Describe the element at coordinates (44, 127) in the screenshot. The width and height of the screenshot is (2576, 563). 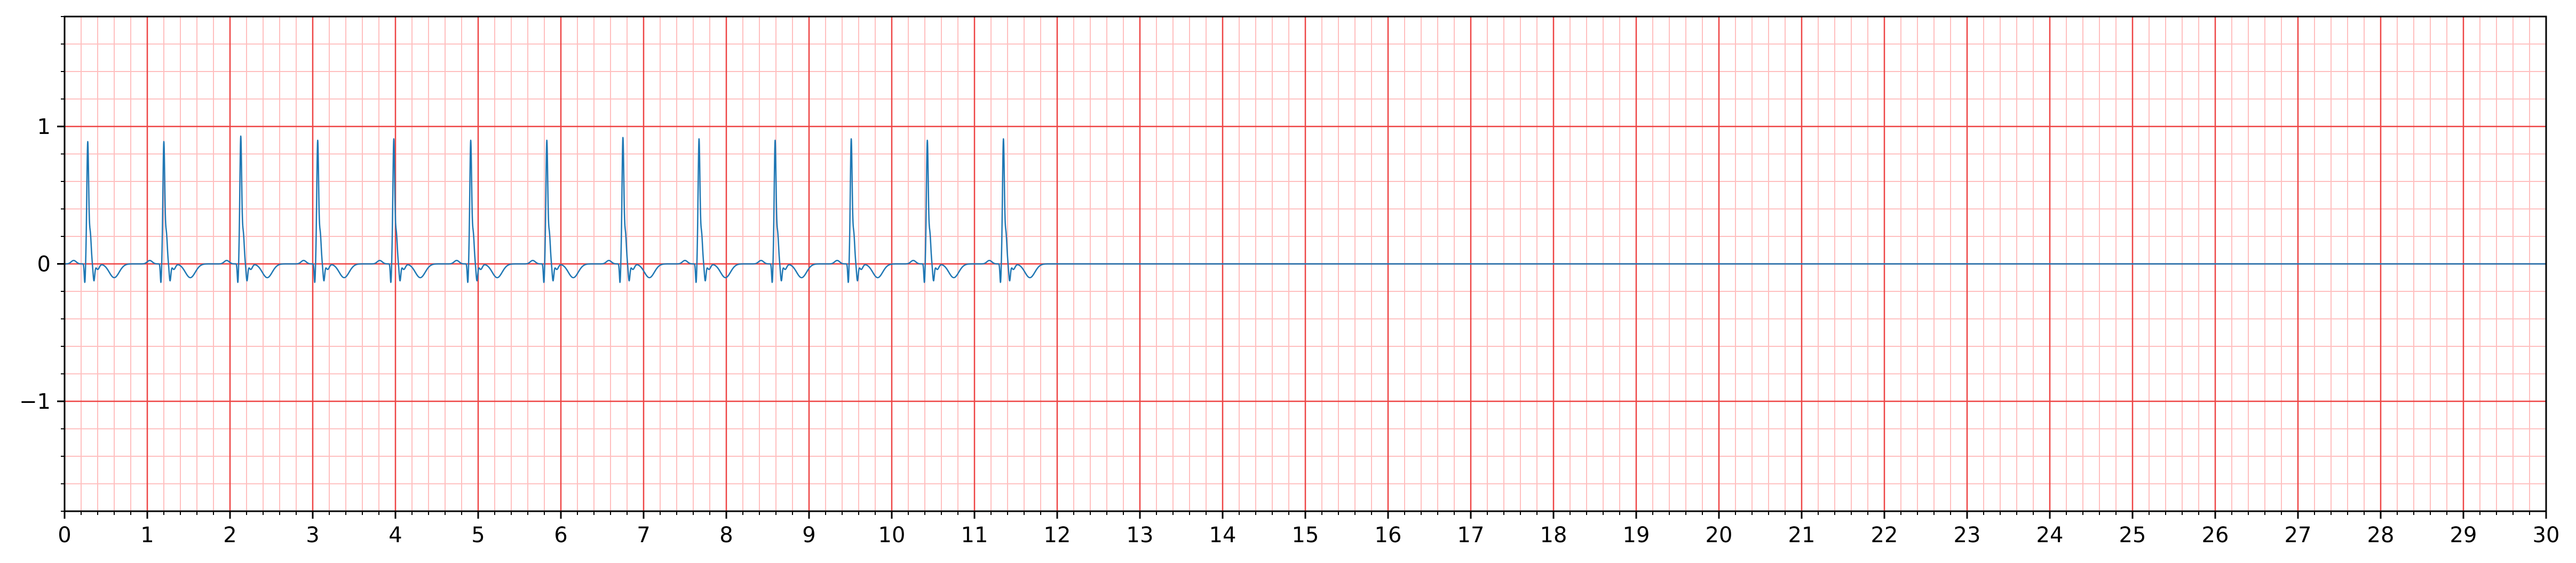
I see `y-tick-label: 1` at that location.